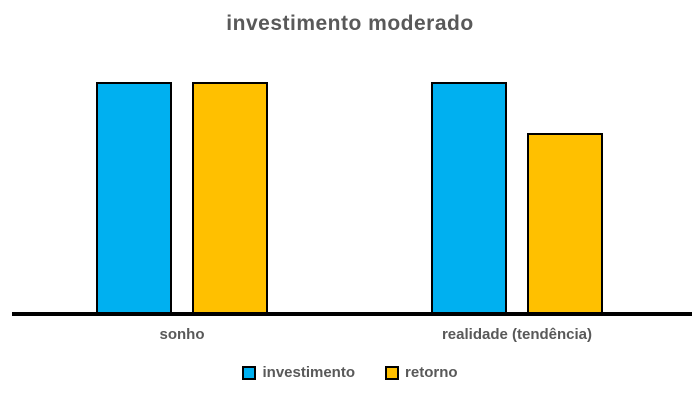 Image resolution: width=700 pixels, height=400 pixels. What do you see at coordinates (431, 372) in the screenshot?
I see `legend-label-retorno: retorno` at bounding box center [431, 372].